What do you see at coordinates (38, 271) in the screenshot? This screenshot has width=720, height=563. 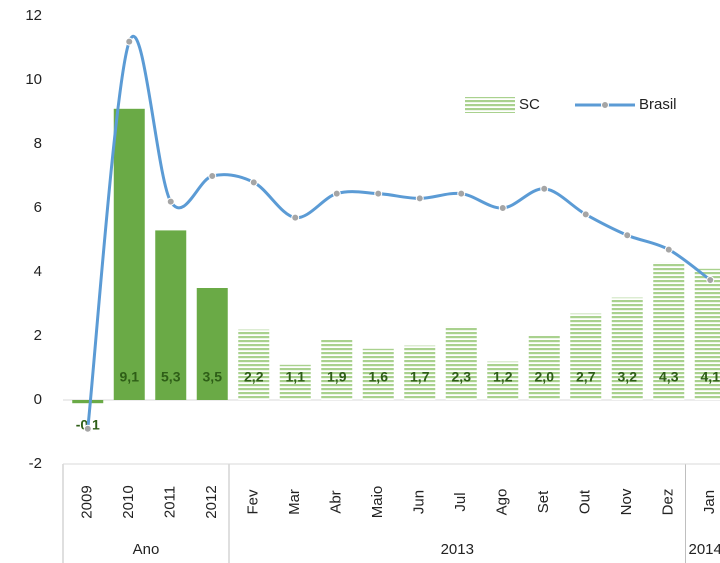 I see `y-tick-label: 4` at bounding box center [38, 271].